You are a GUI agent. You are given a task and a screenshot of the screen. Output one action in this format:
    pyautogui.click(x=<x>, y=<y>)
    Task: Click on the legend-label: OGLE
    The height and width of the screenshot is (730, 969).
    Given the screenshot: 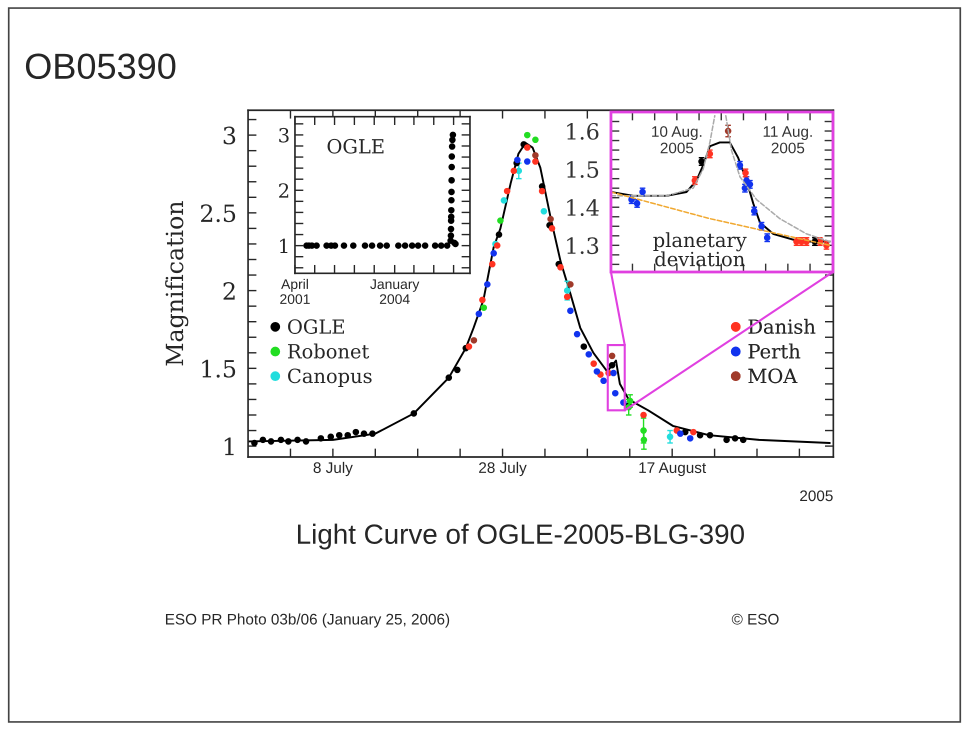 What is the action you would take?
    pyautogui.click(x=316, y=326)
    